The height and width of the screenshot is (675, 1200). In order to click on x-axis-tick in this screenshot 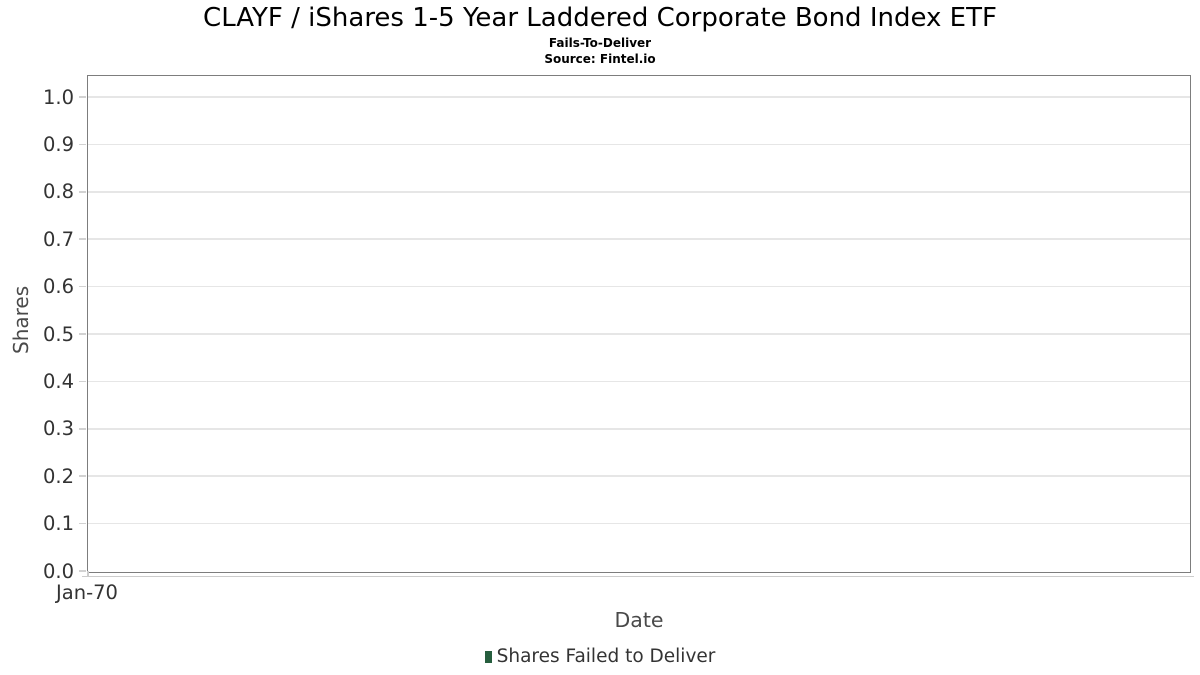, I will do `click(88, 573)`.